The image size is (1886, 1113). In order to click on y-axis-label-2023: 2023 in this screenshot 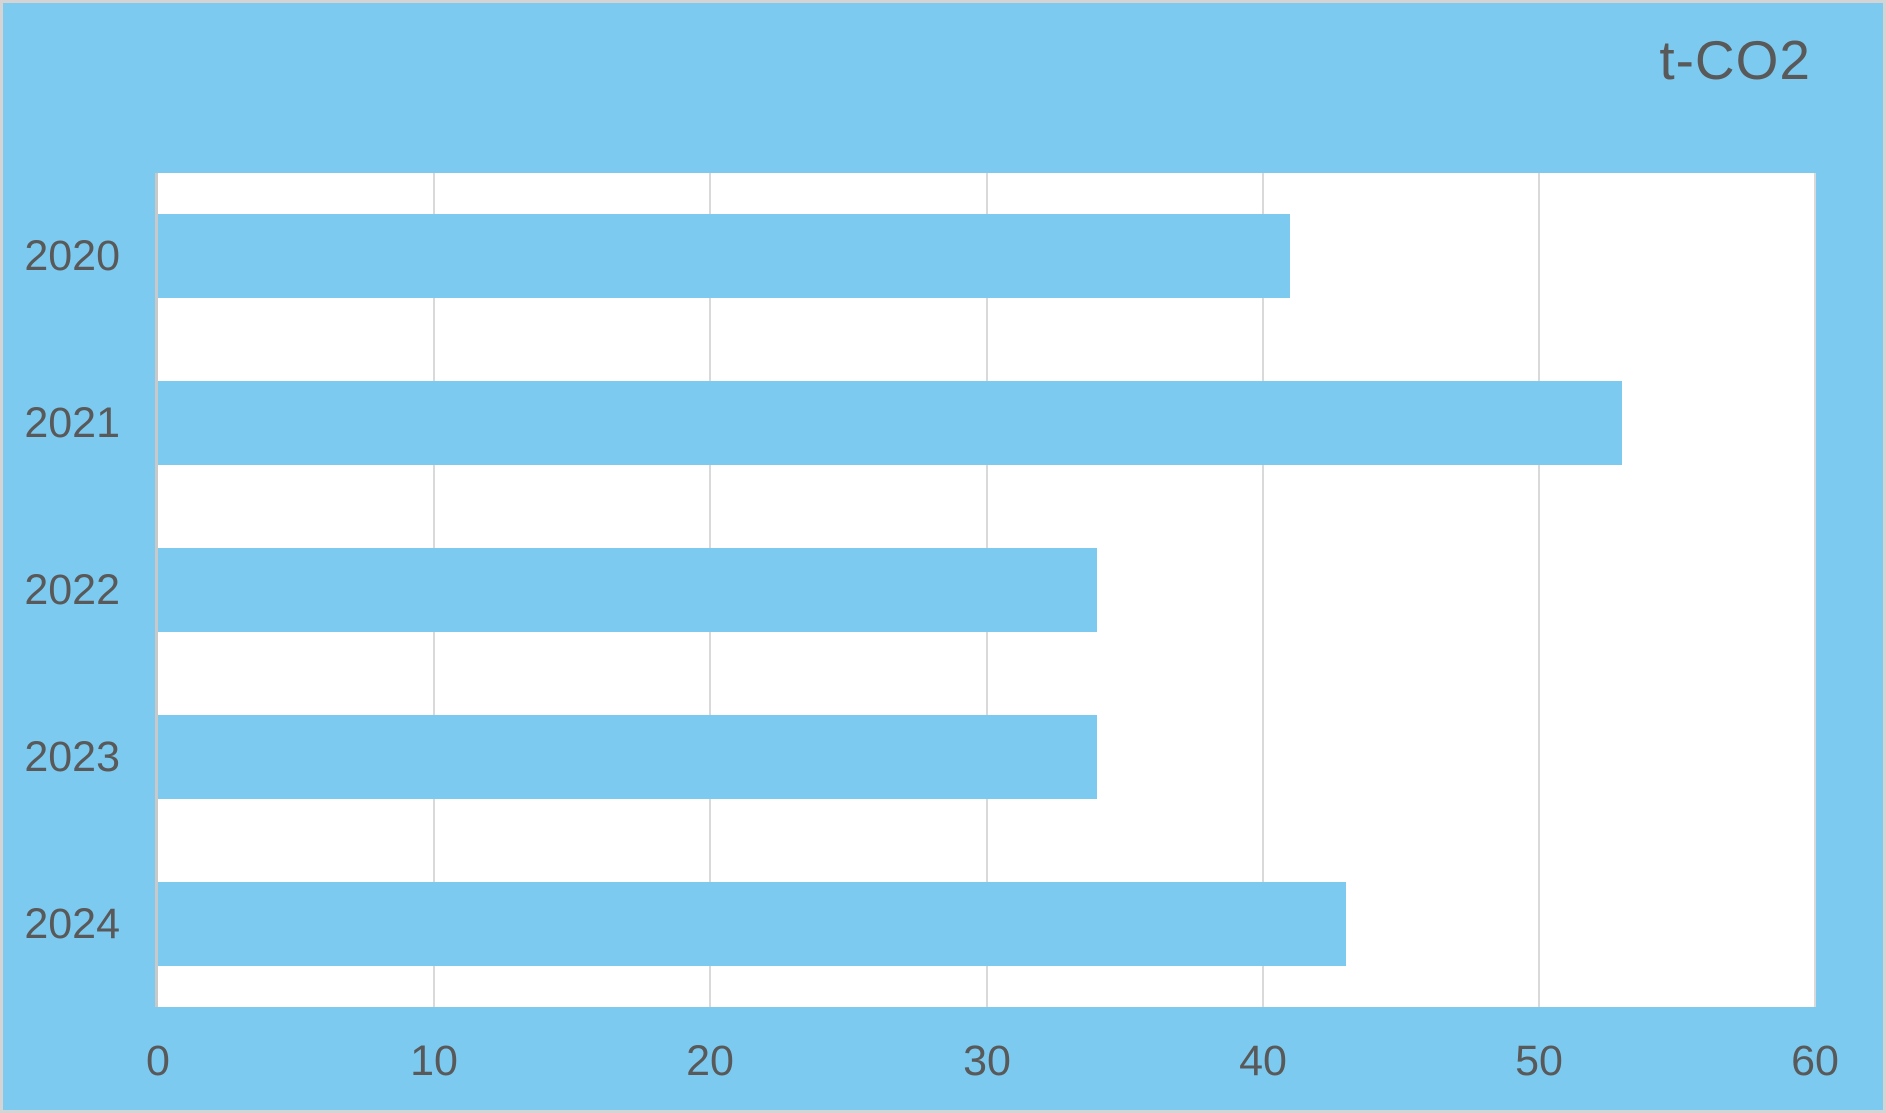, I will do `click(72, 757)`.